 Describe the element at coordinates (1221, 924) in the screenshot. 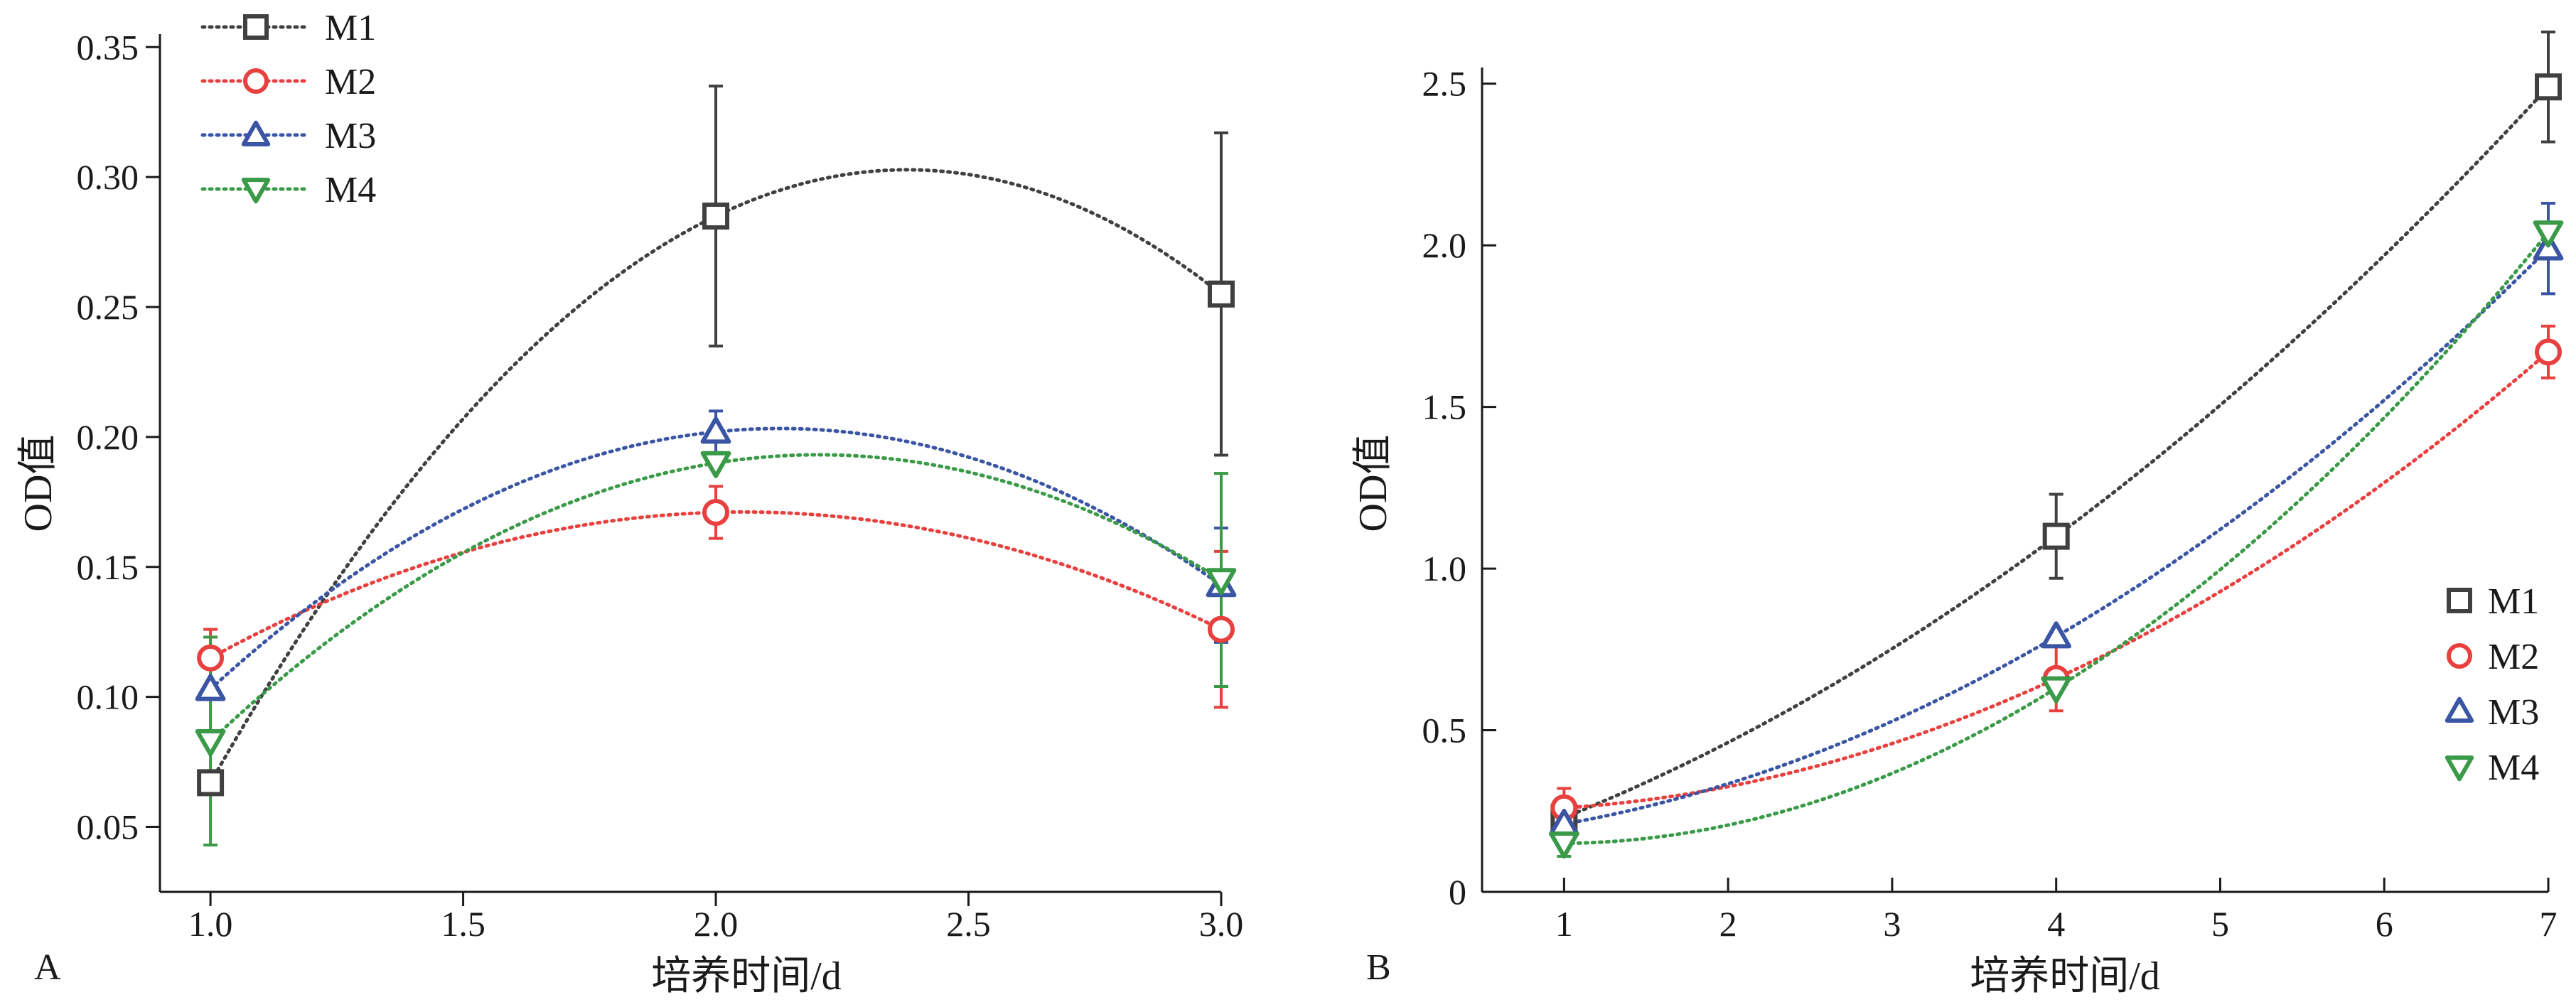

I see `panel-a-xtick-label: 3.0` at that location.